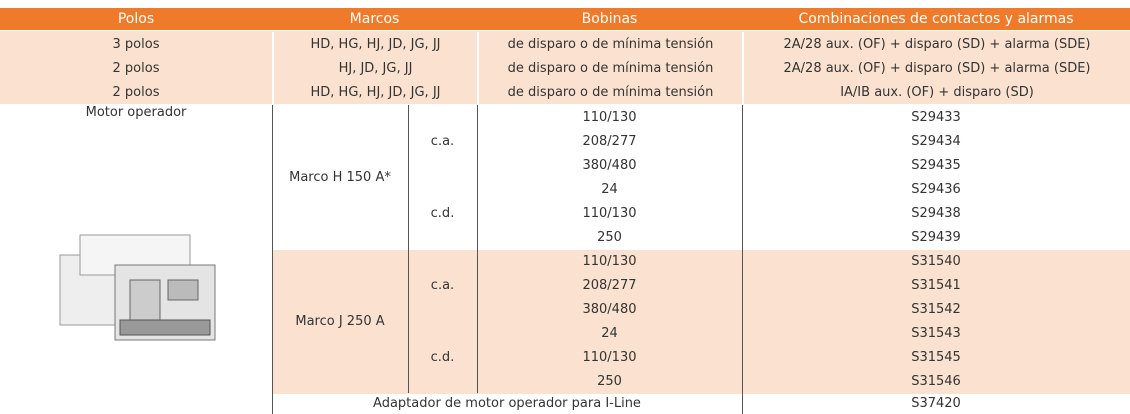 The width and height of the screenshot is (1130, 414). I want to click on table-cell: Combinaciones de contactos y alarmas, so click(936, 19).